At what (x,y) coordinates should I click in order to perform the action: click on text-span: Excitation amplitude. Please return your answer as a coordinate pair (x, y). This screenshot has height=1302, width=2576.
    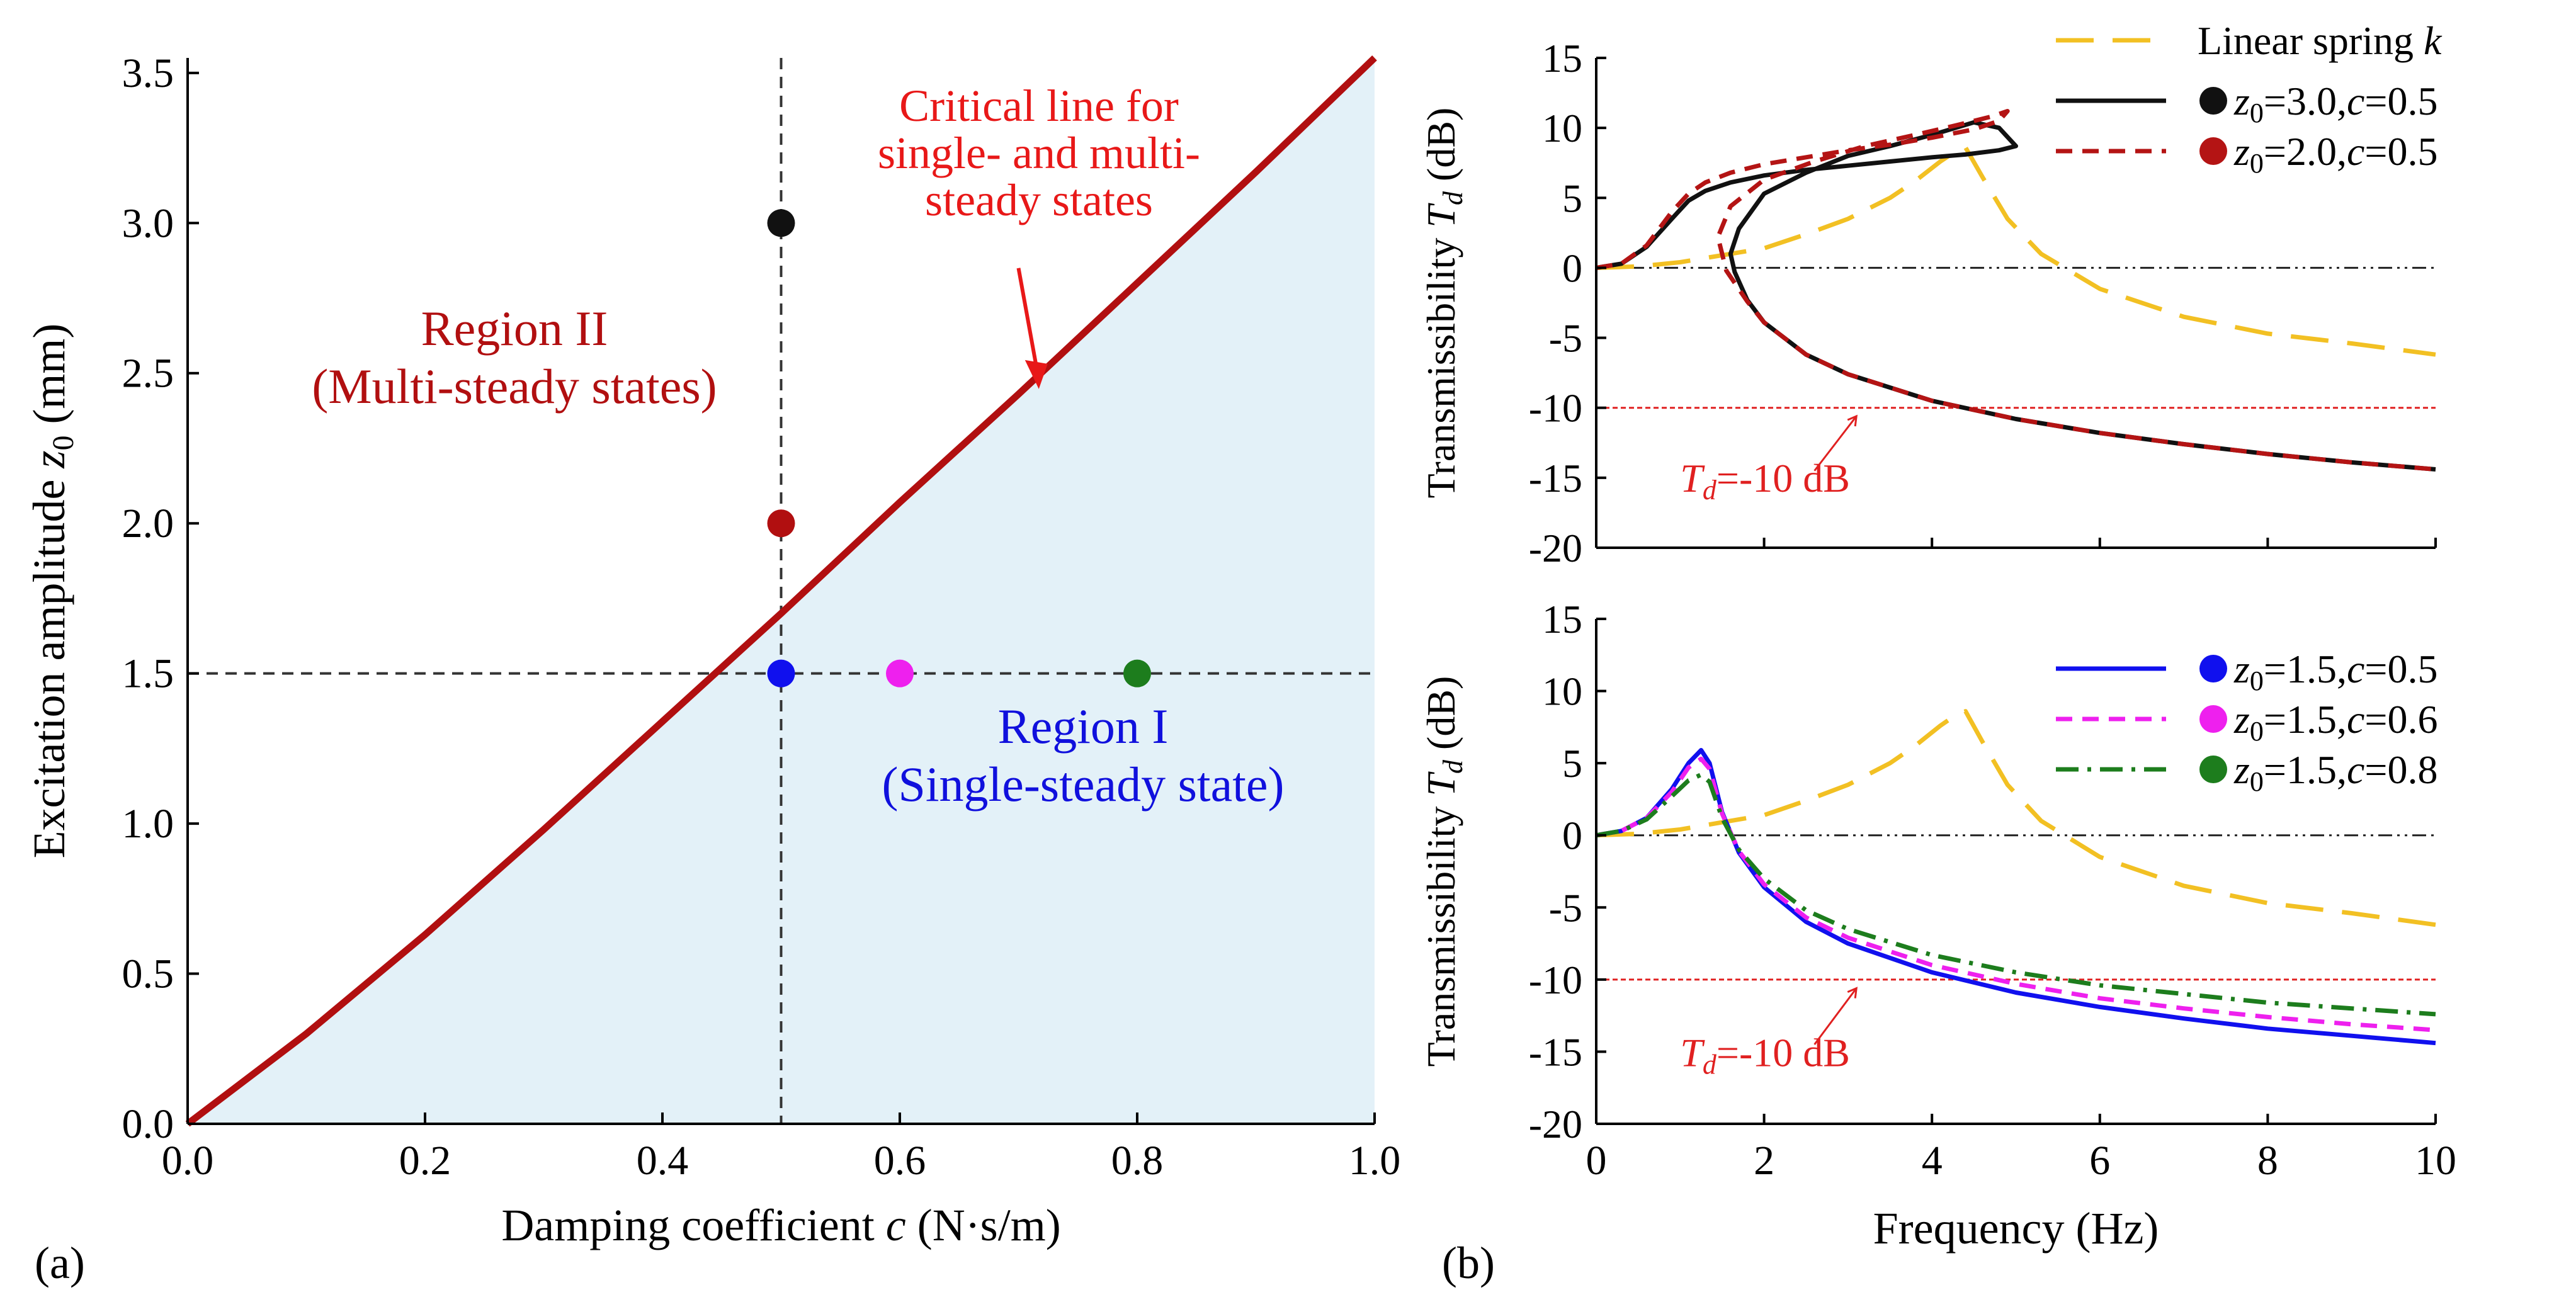
    Looking at the image, I should click on (49, 664).